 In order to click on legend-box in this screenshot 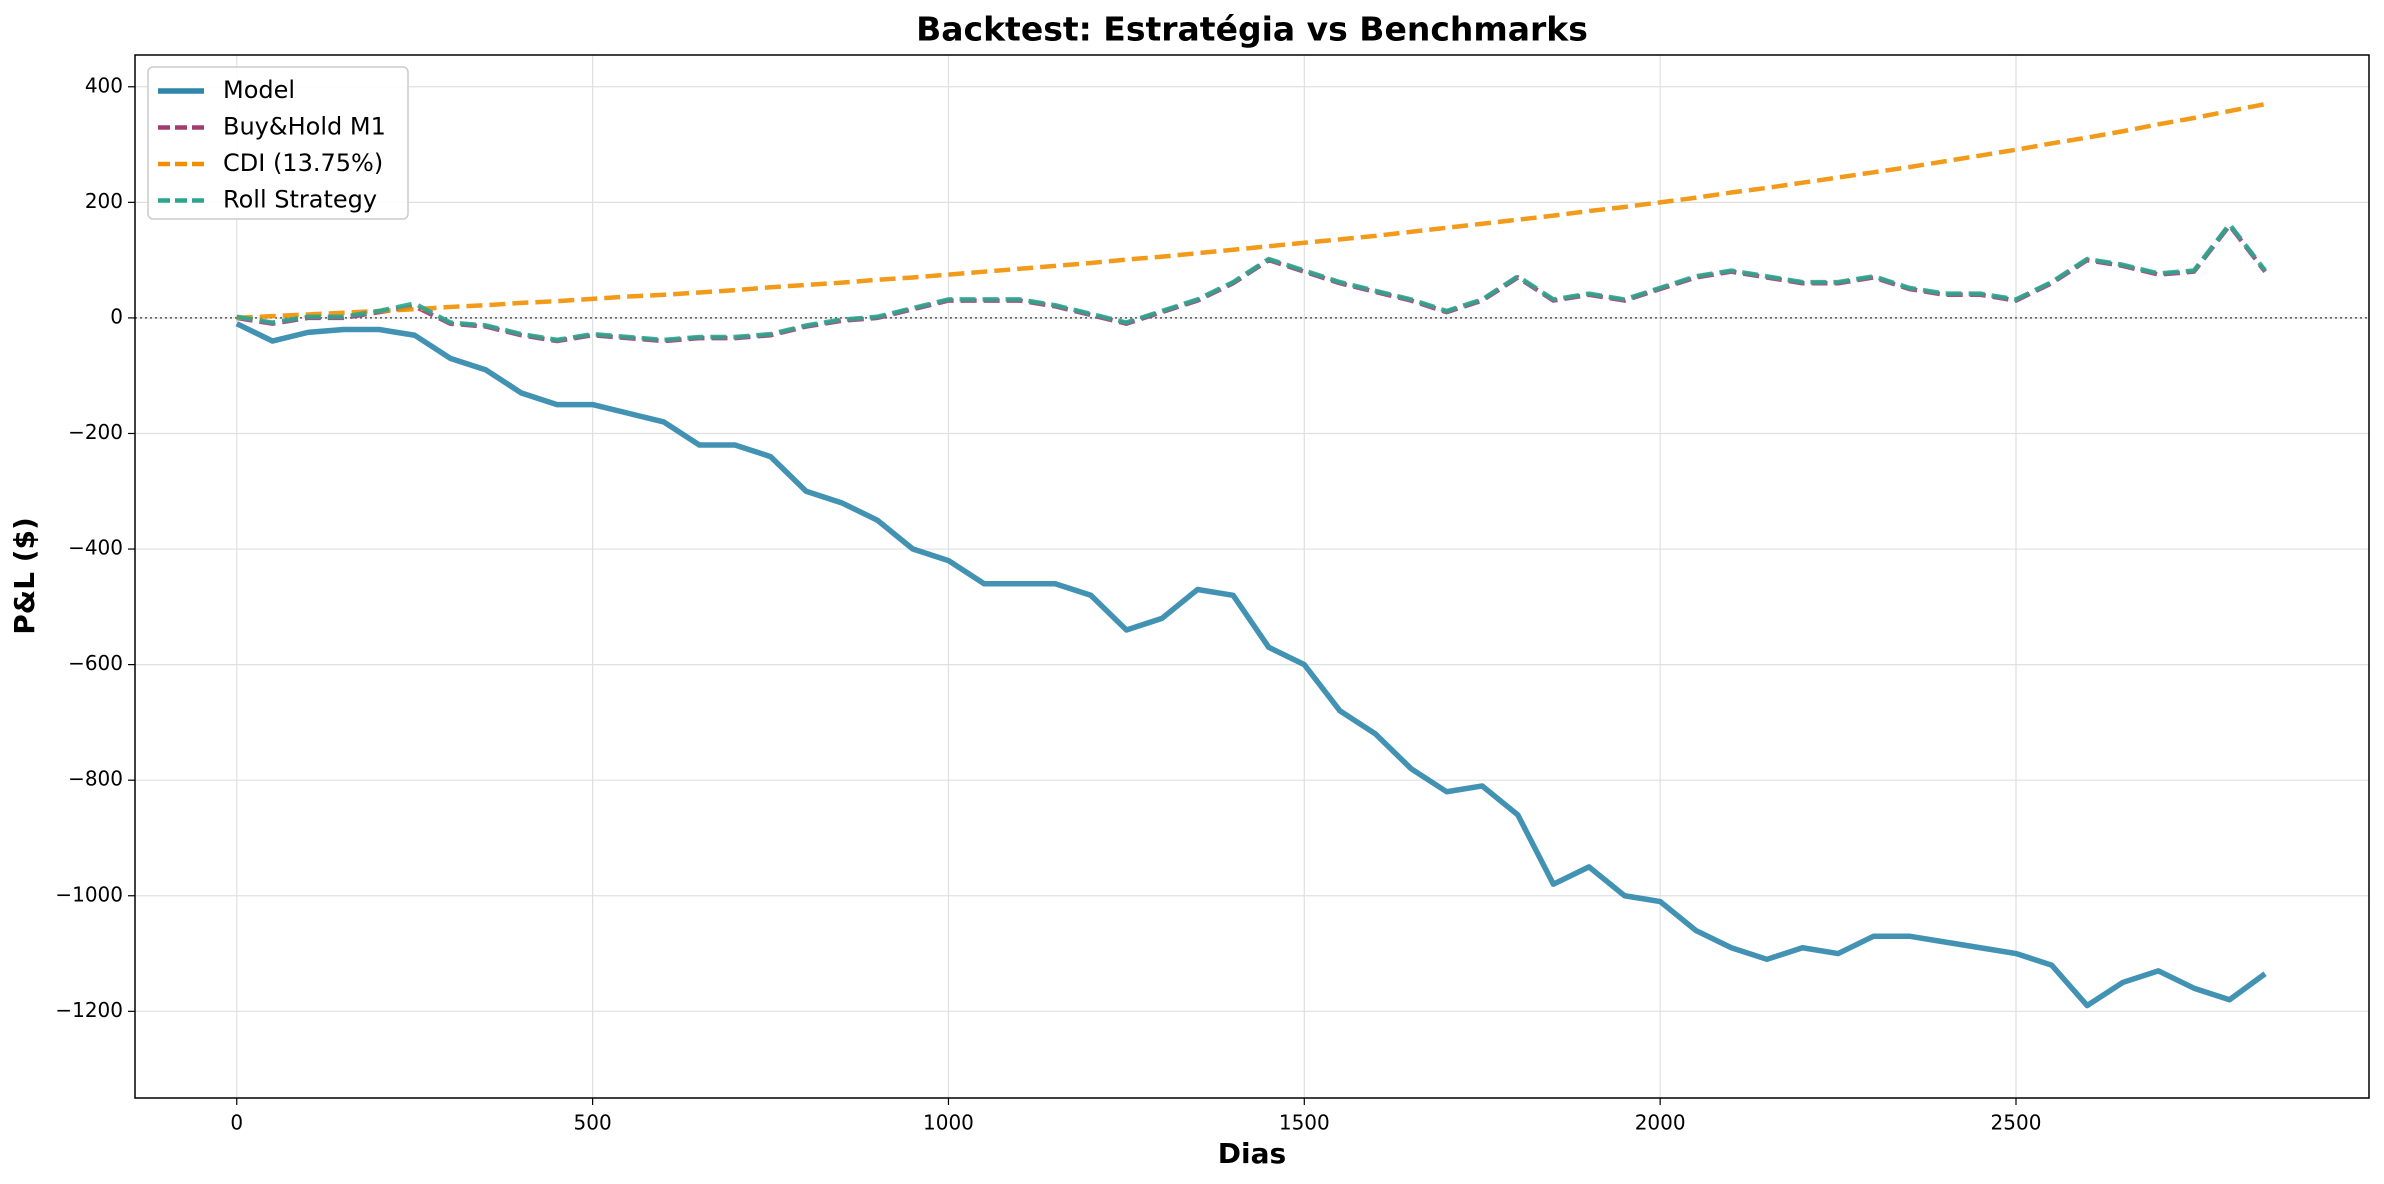, I will do `click(278, 143)`.